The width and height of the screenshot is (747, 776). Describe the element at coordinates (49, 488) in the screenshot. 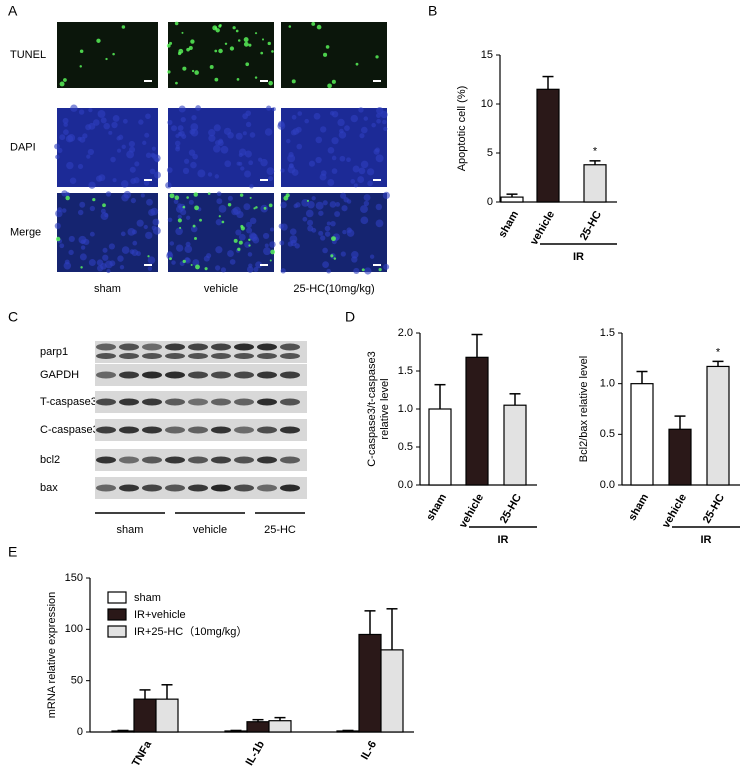

I see `blot-label: bax` at that location.